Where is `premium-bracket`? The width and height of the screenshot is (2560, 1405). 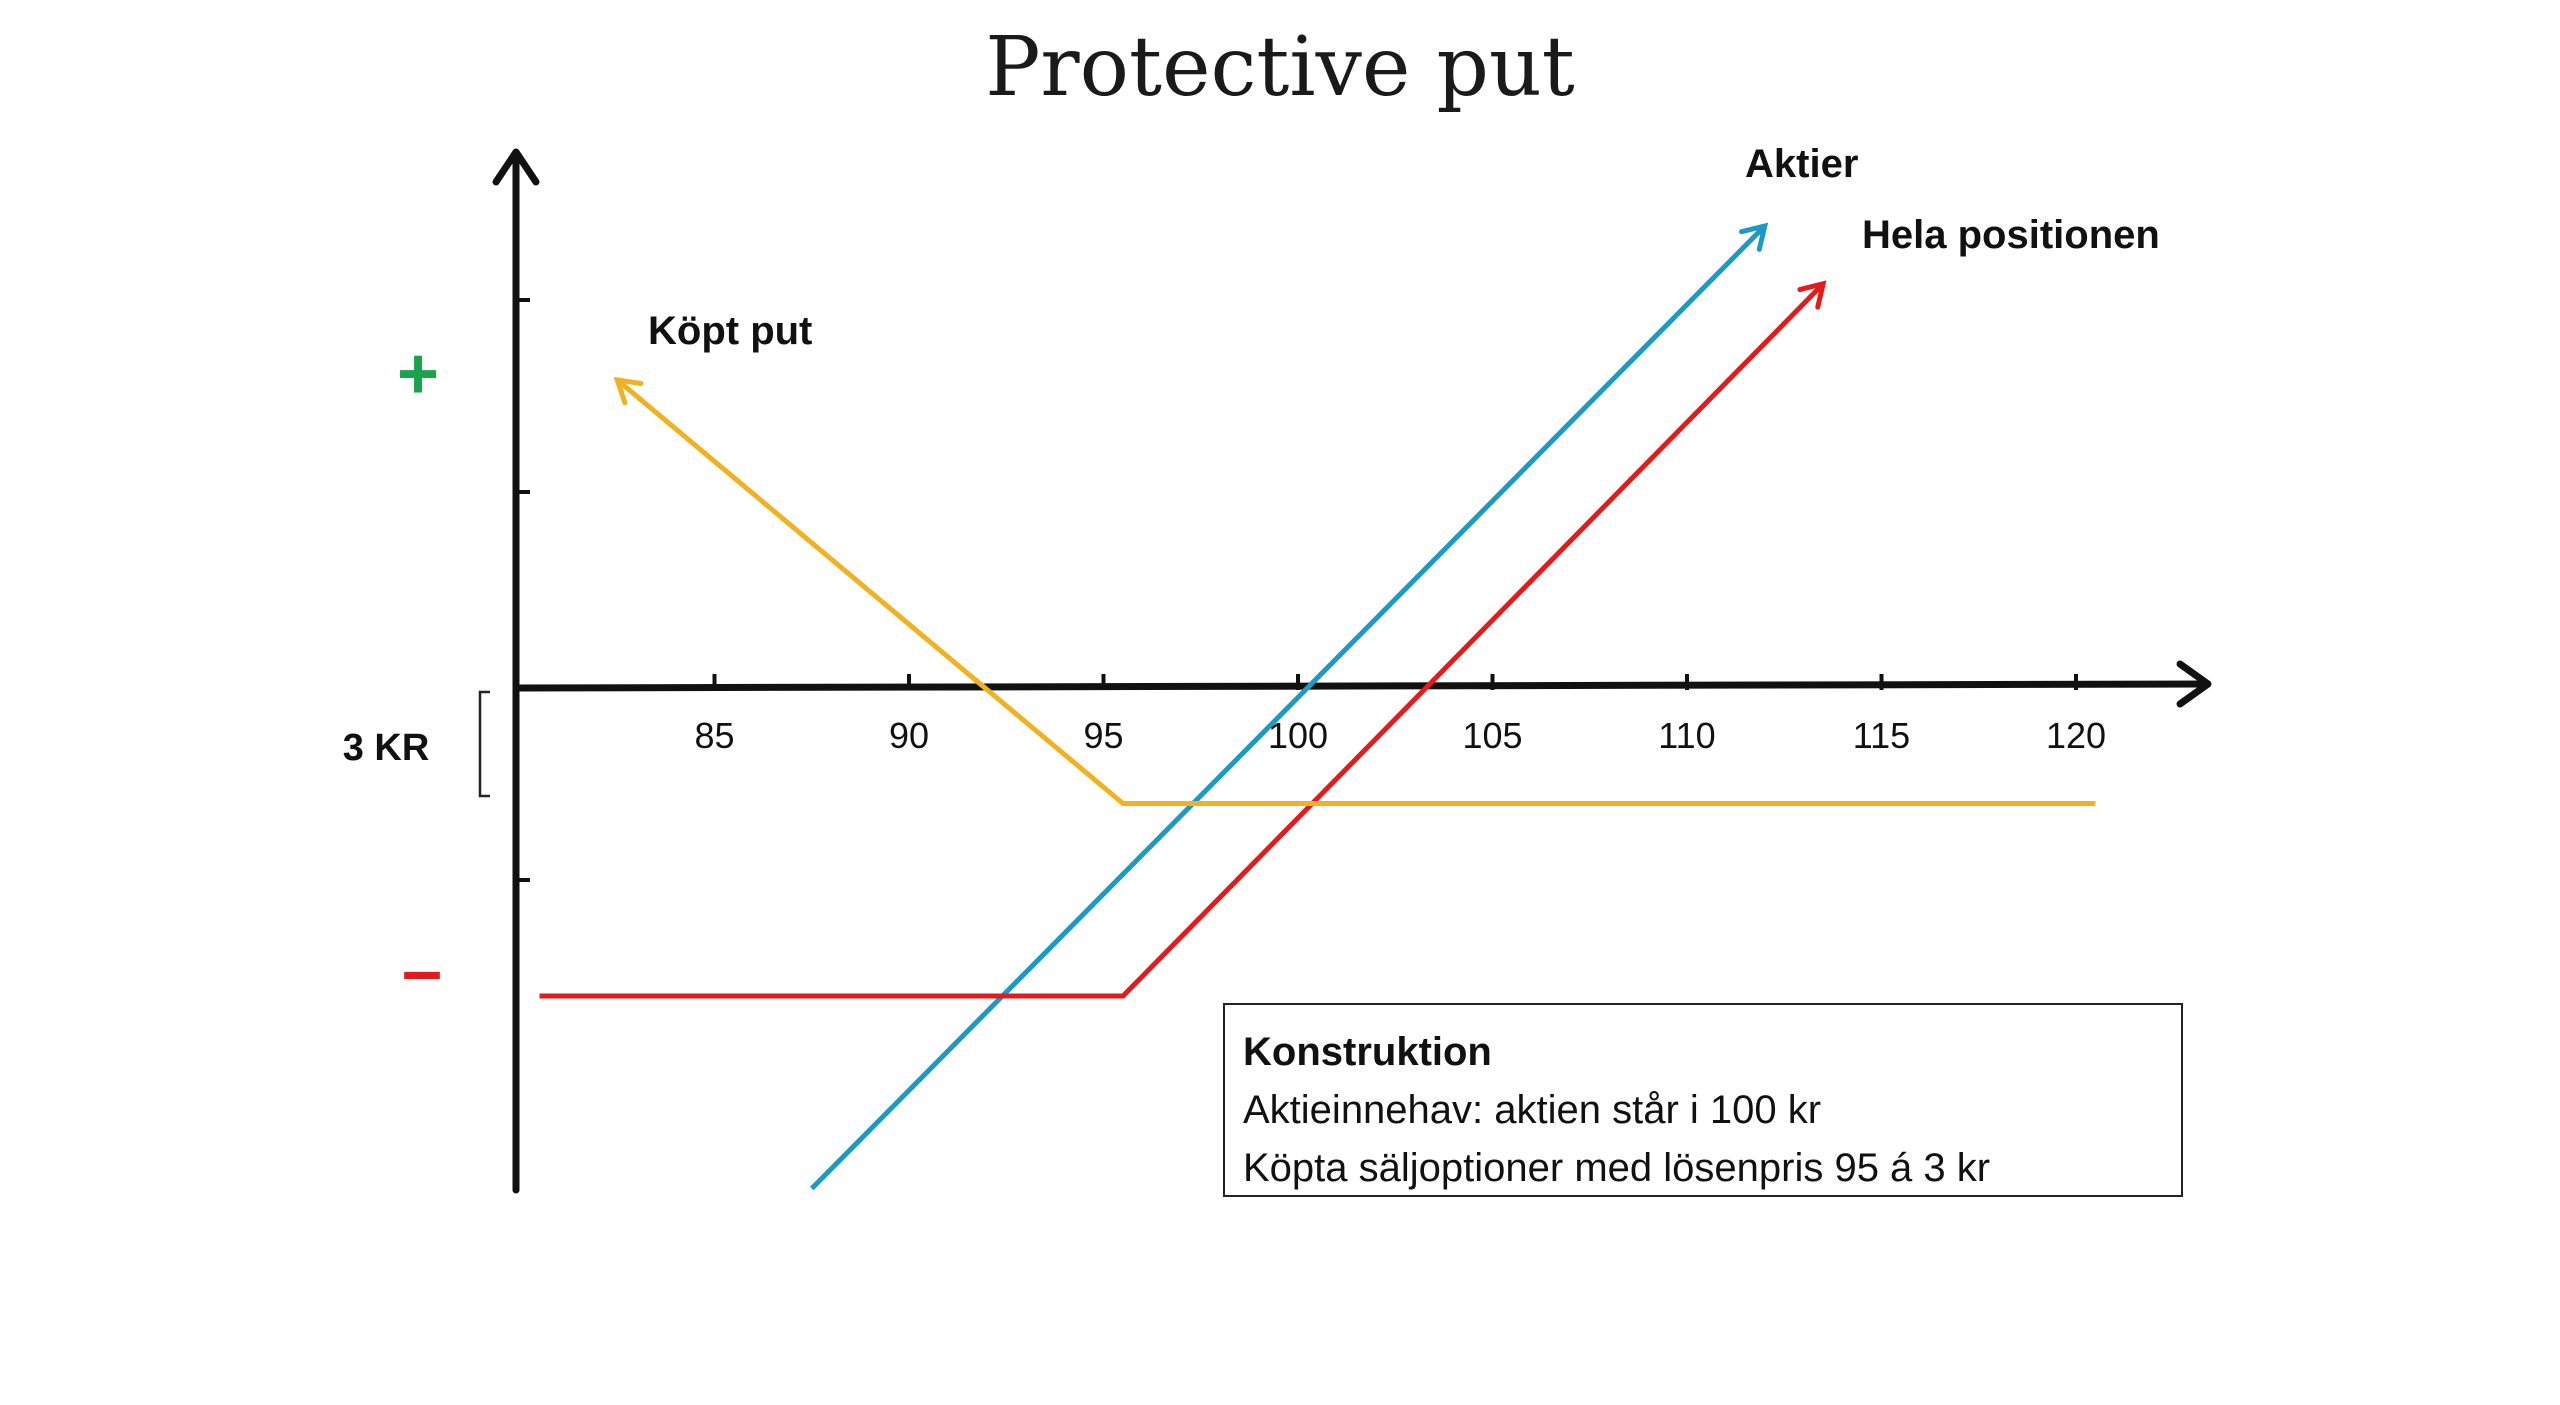
premium-bracket is located at coordinates (484, 744).